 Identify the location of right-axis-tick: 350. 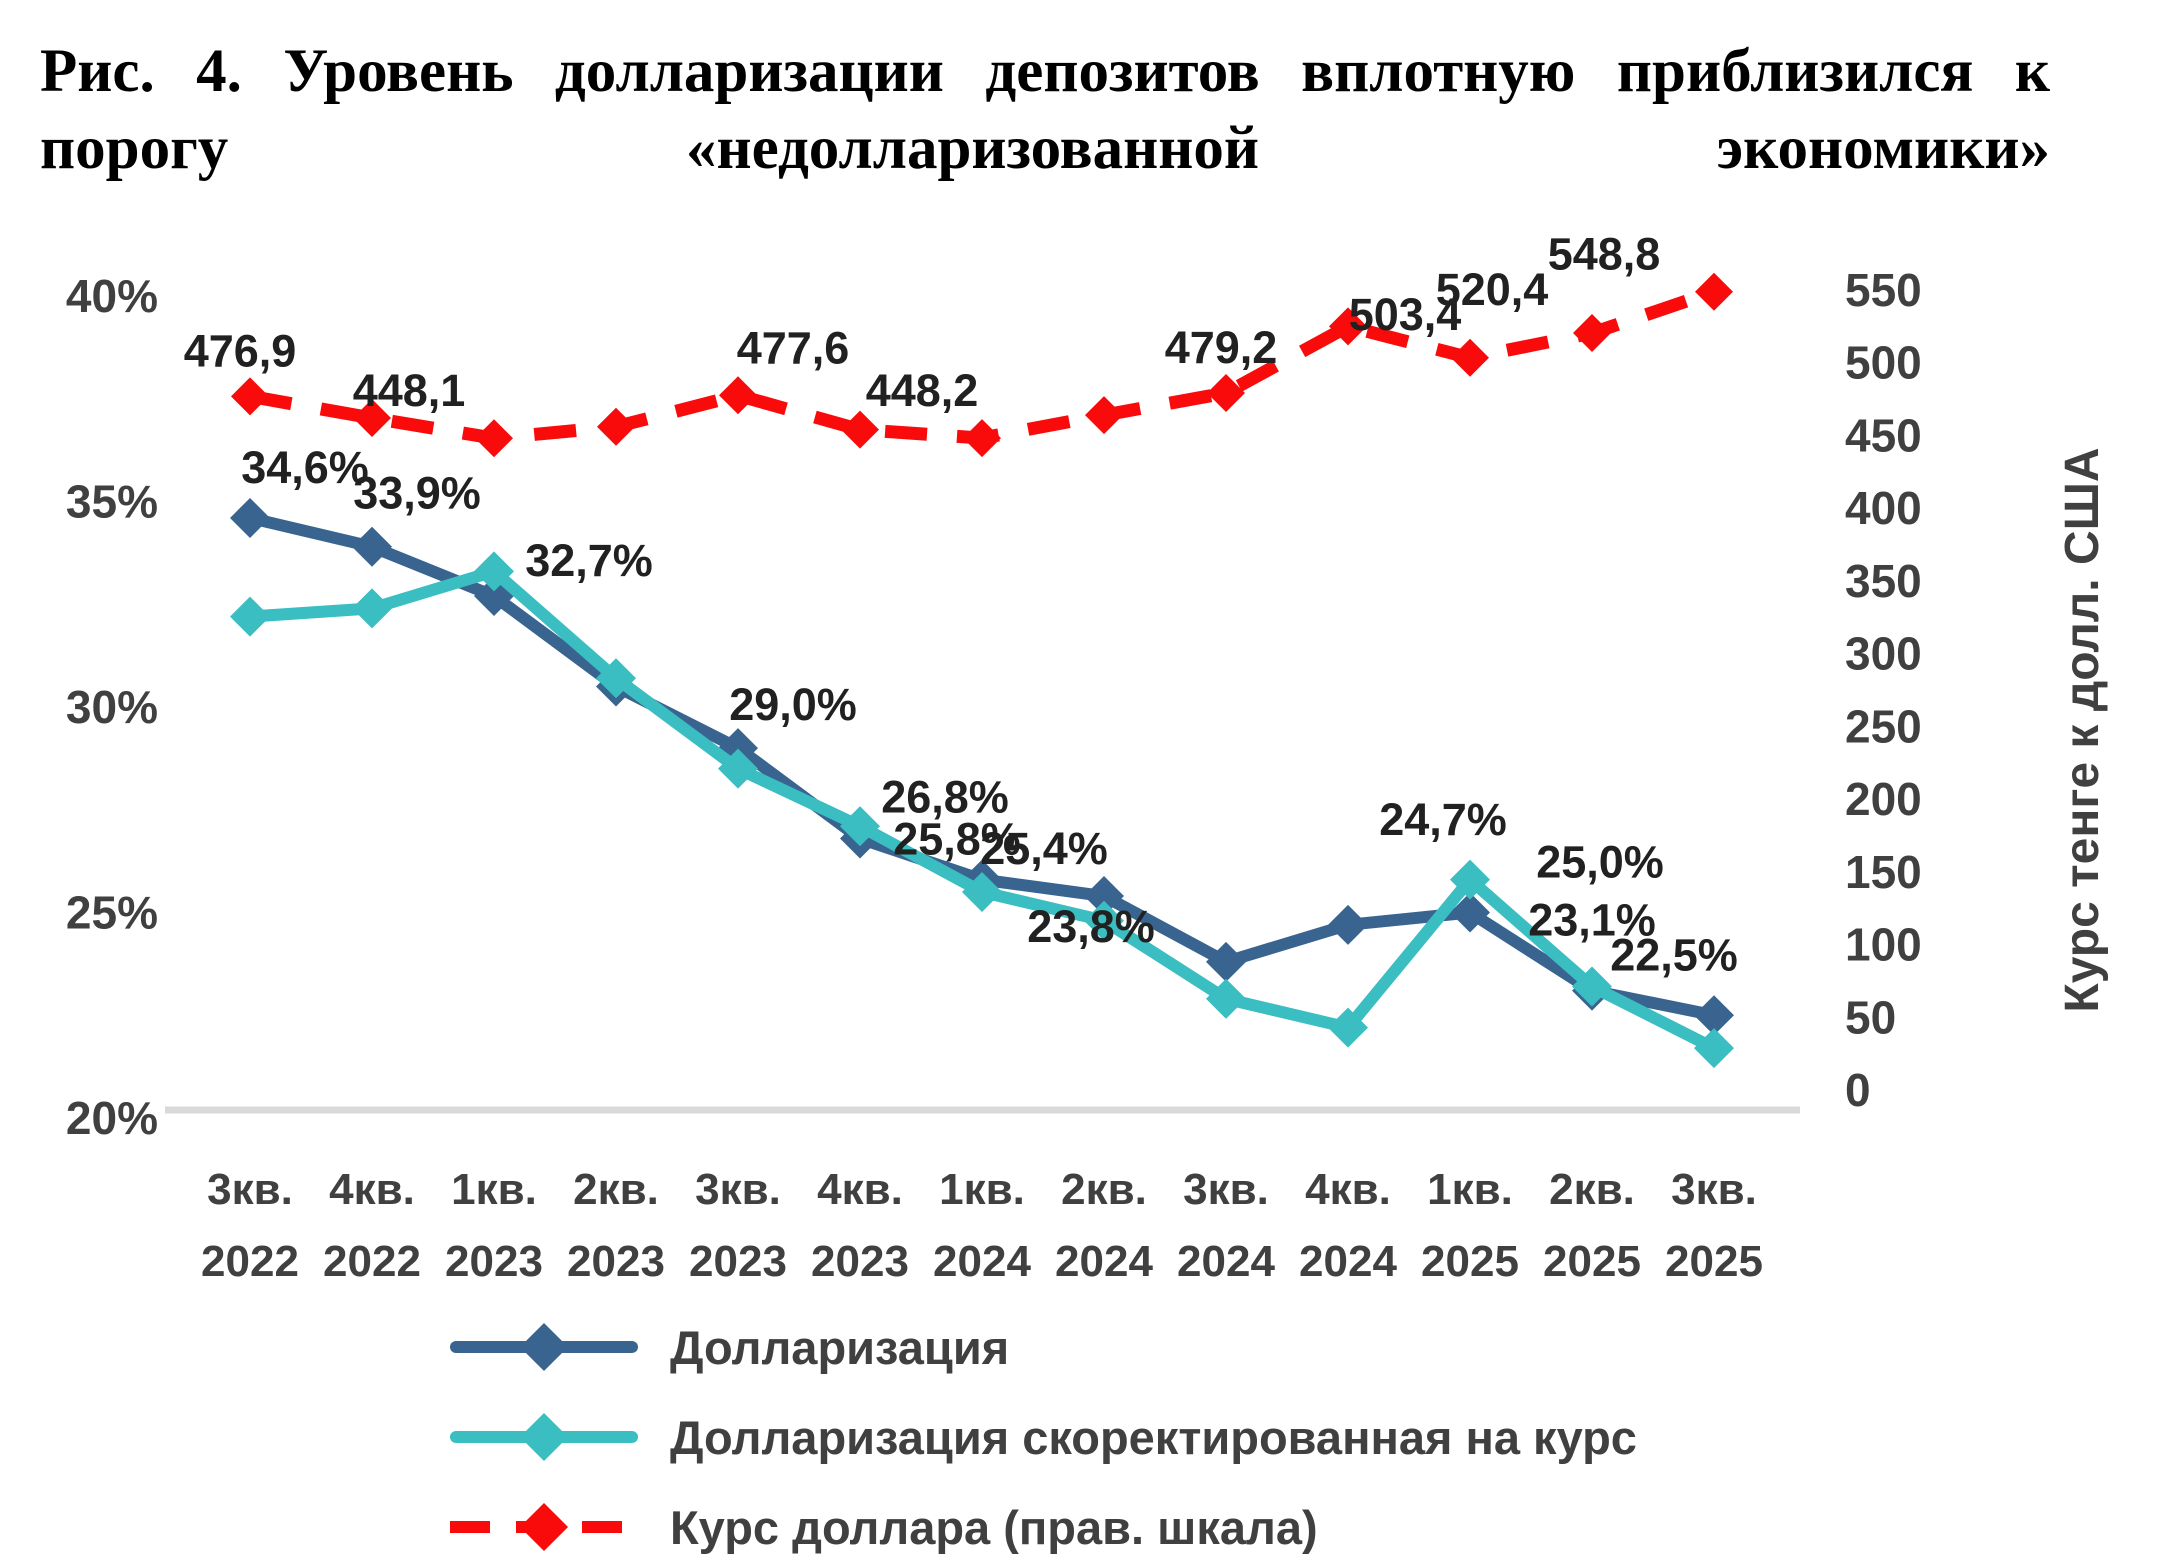
(1883, 581).